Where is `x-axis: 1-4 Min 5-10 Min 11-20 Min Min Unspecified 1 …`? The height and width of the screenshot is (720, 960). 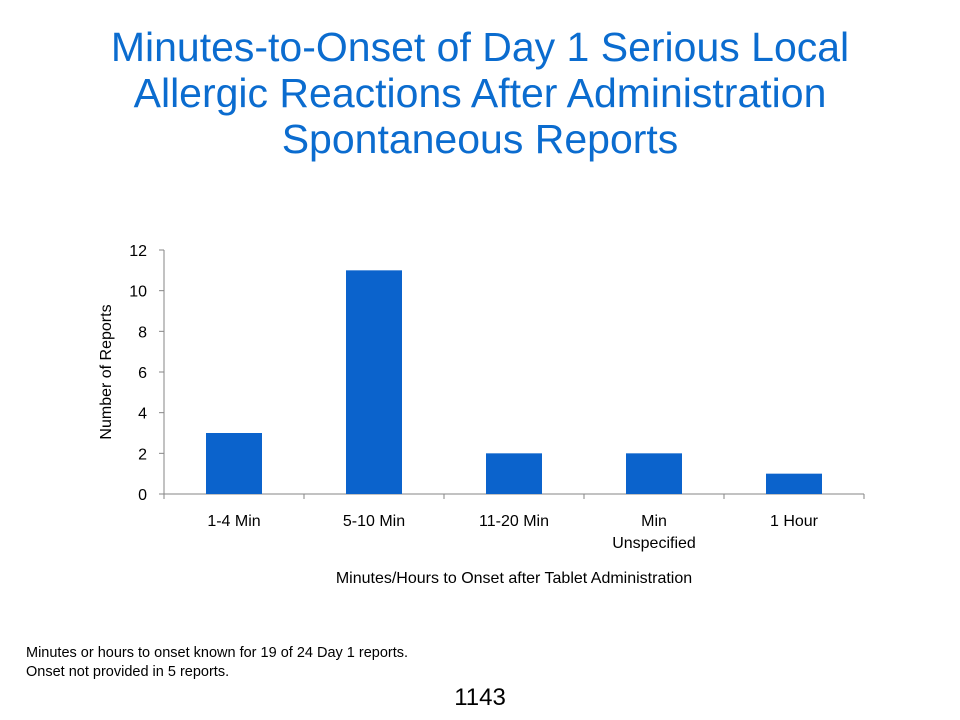
x-axis: 1-4 Min 5-10 Min 11-20 Min Min Unspecified 1 … is located at coordinates (514, 522).